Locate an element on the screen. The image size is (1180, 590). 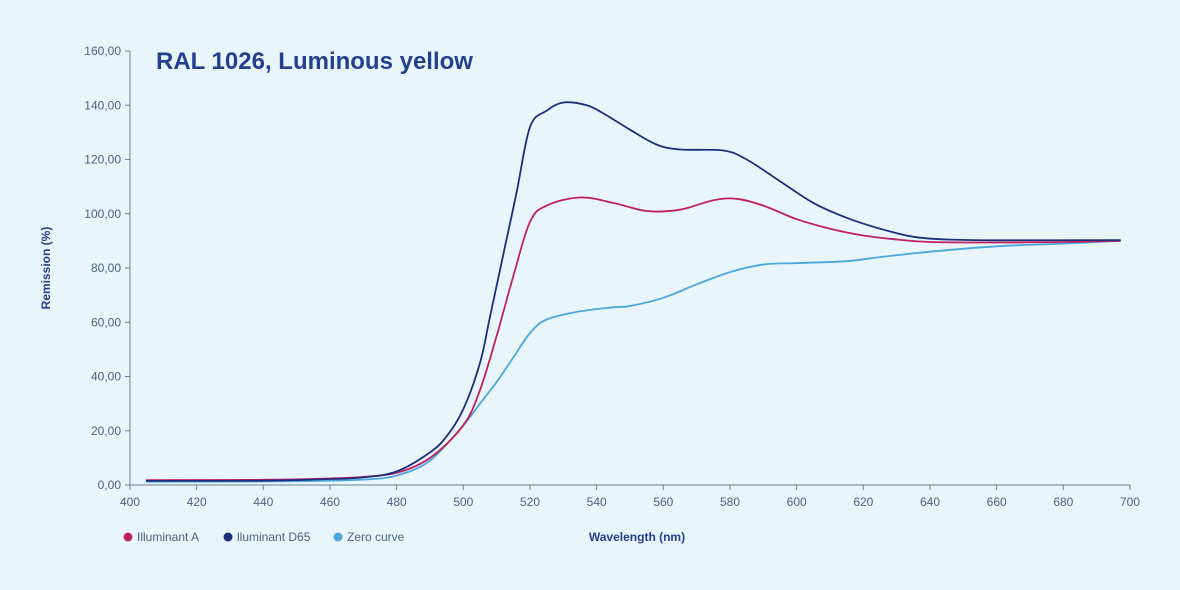
x-tick-label: 480 is located at coordinates (397, 502).